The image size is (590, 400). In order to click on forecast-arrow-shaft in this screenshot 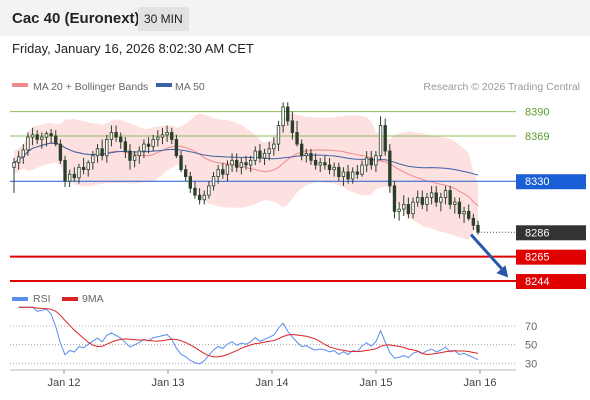, I will do `click(488, 253)`.